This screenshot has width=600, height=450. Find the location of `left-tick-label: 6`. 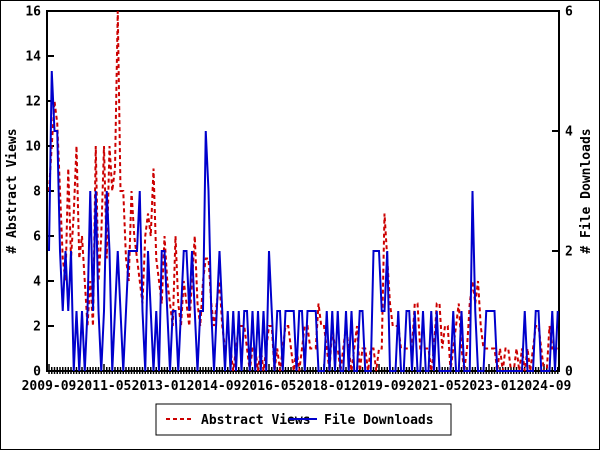

left-tick-label: 6 is located at coordinates (37, 237).